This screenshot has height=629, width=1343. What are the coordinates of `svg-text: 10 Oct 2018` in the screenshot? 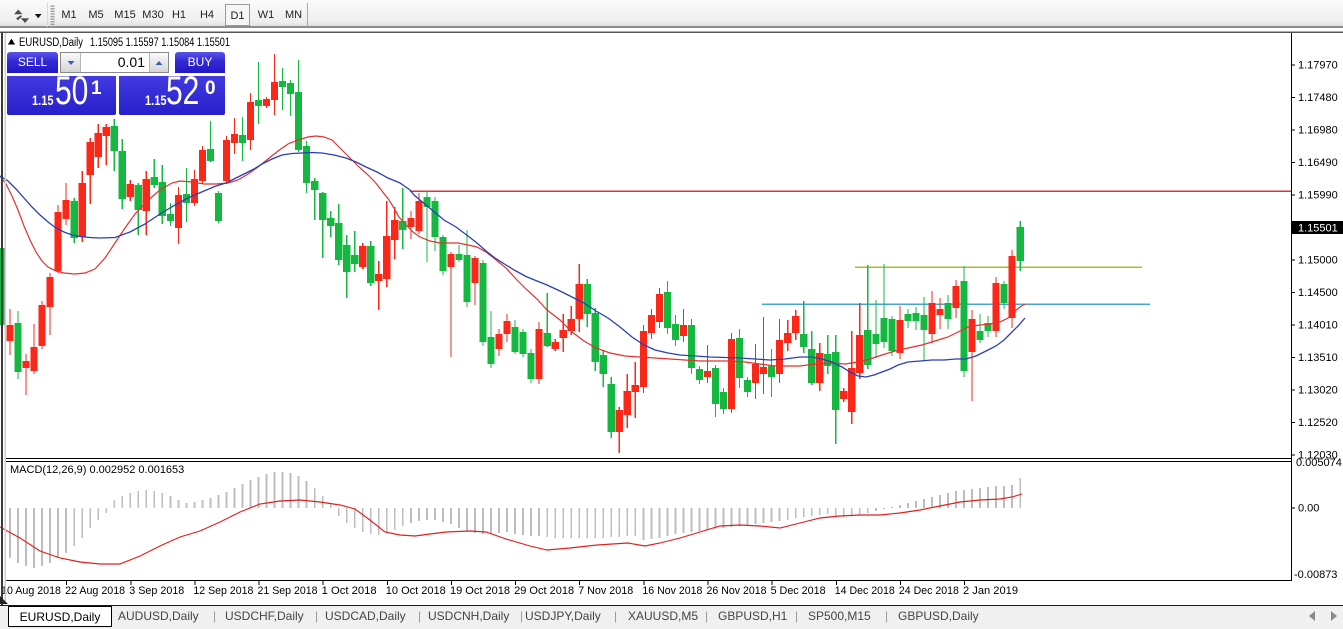 It's located at (416, 591).